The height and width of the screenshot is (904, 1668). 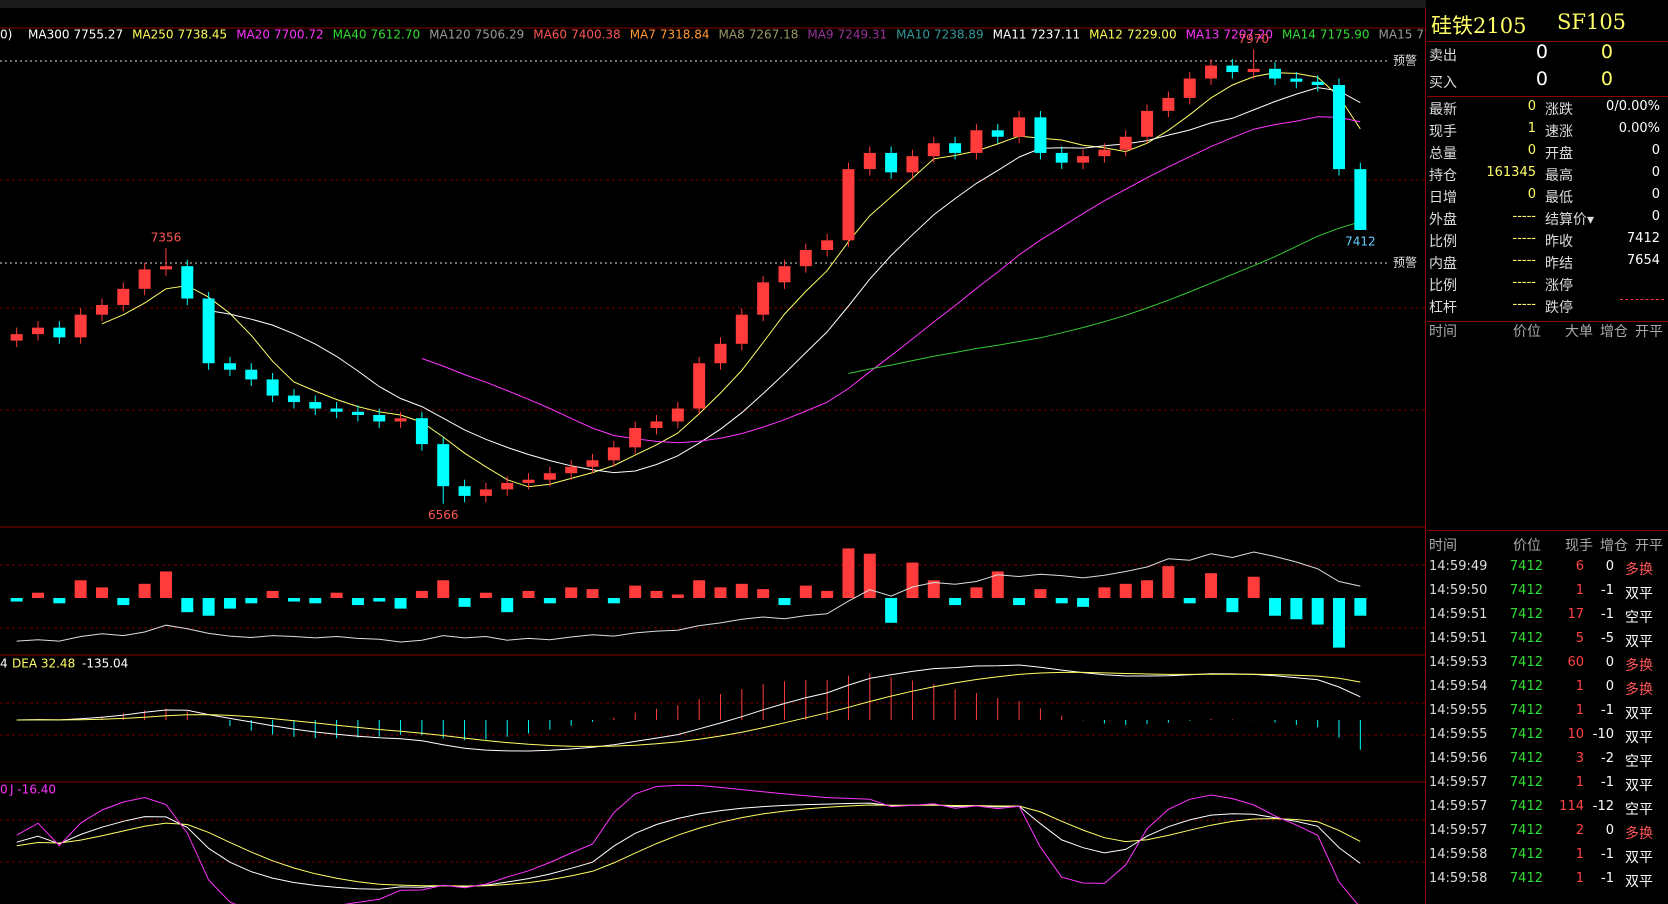 What do you see at coordinates (820, 35) in the screenshot?
I see `ma-name: MA9` at bounding box center [820, 35].